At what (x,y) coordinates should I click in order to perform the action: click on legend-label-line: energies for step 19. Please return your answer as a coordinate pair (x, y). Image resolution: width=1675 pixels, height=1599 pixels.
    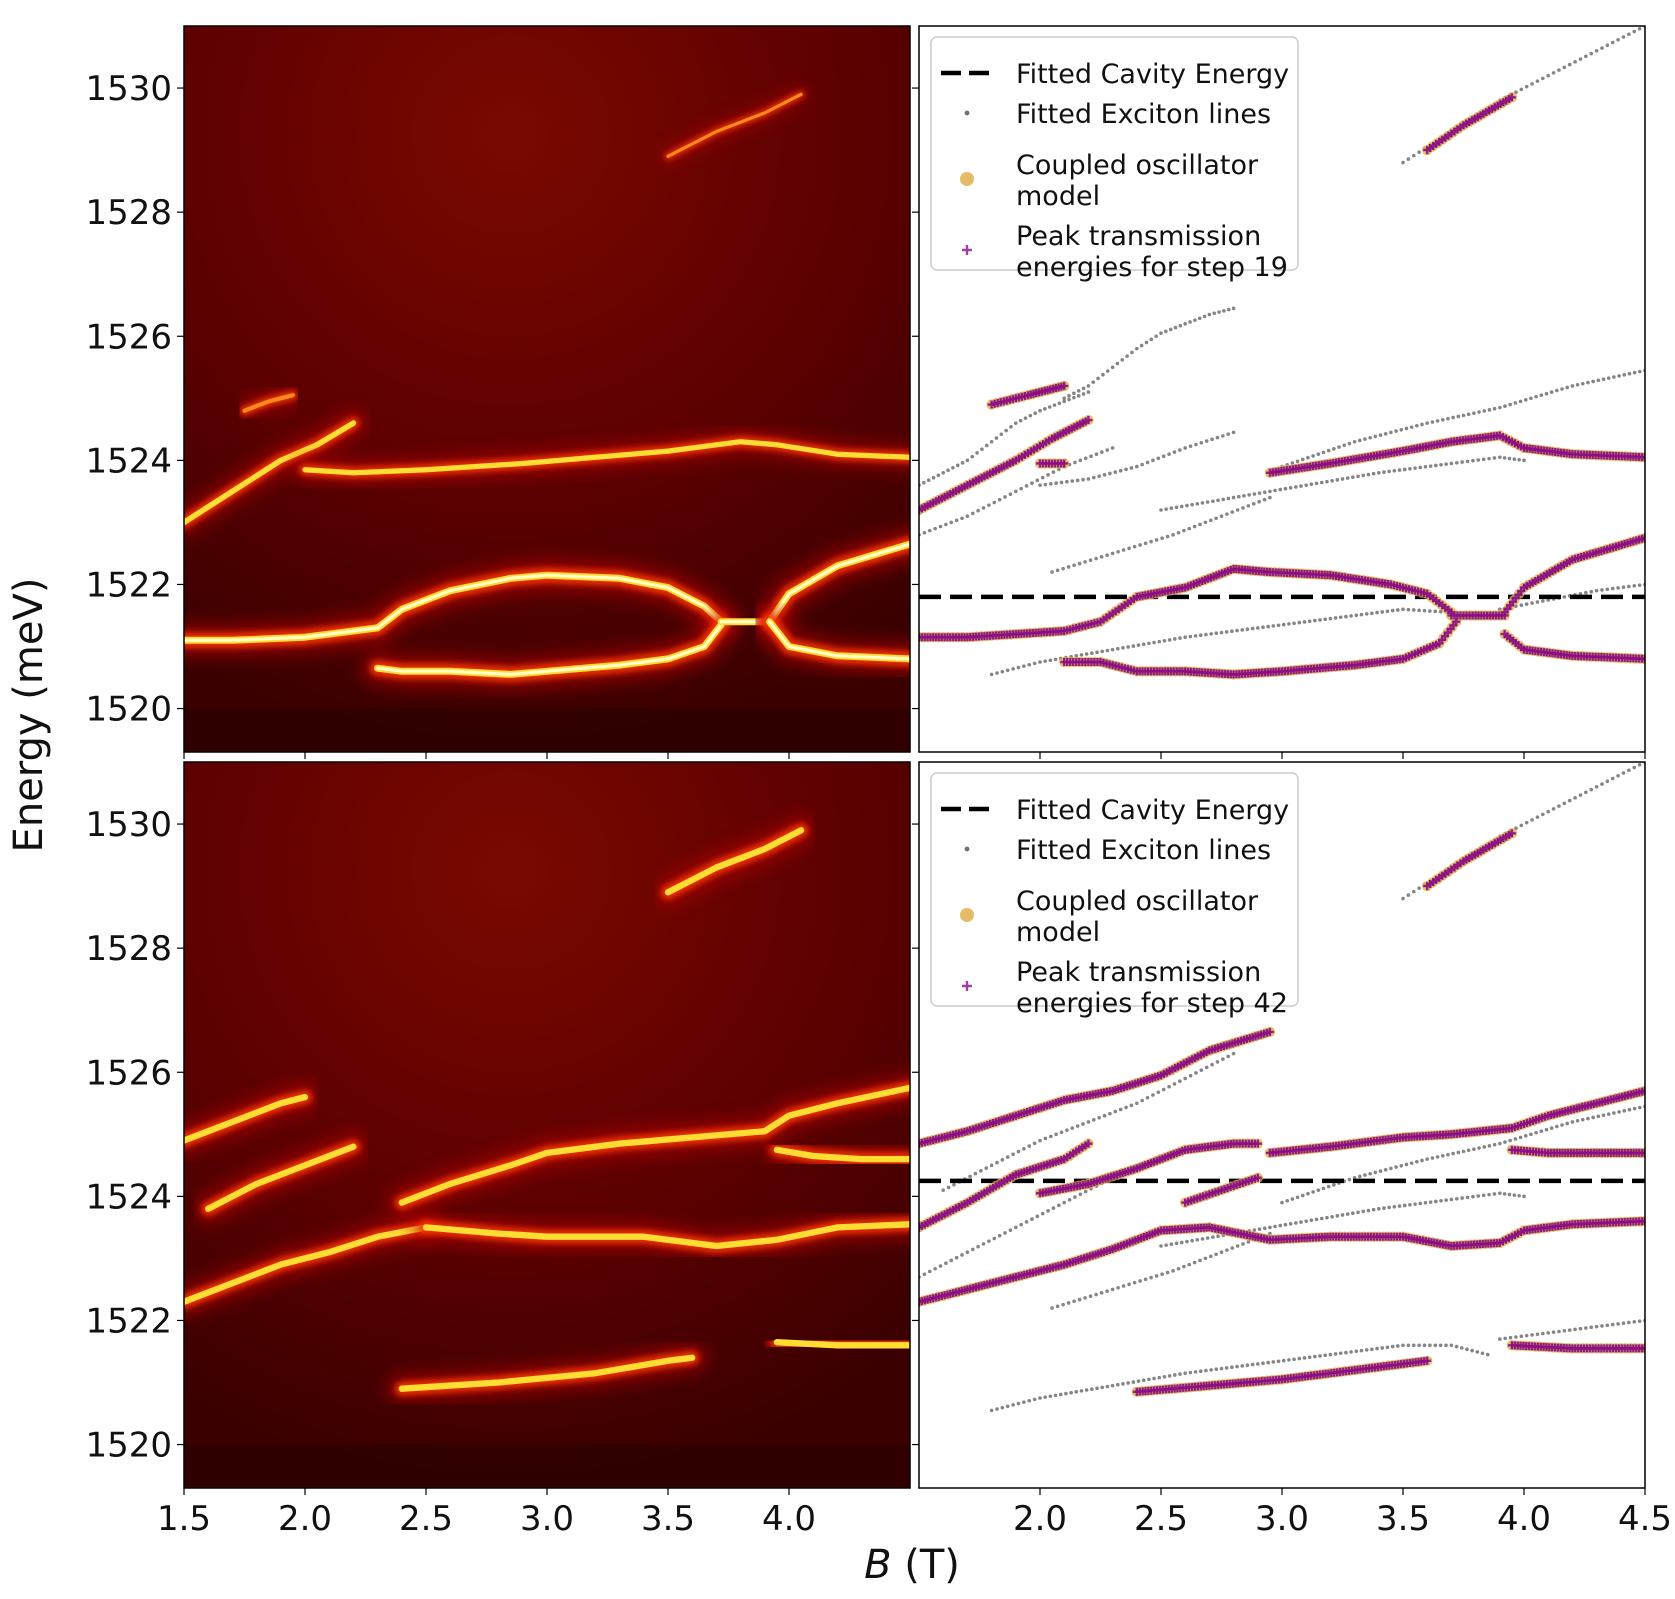
    Looking at the image, I should click on (1152, 267).